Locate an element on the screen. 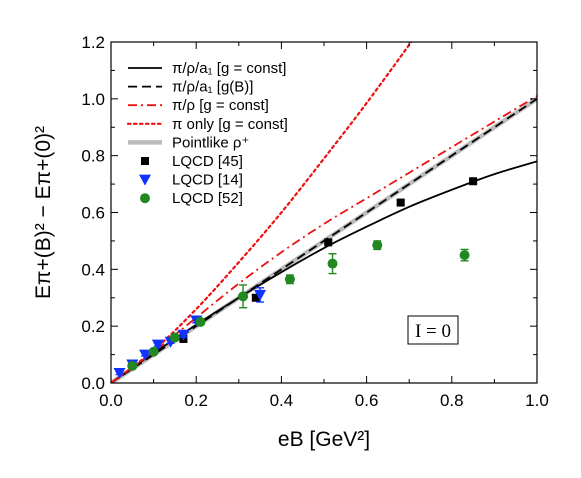 The height and width of the screenshot is (478, 581). legend-label-6: LQCD [14] is located at coordinates (207, 180).